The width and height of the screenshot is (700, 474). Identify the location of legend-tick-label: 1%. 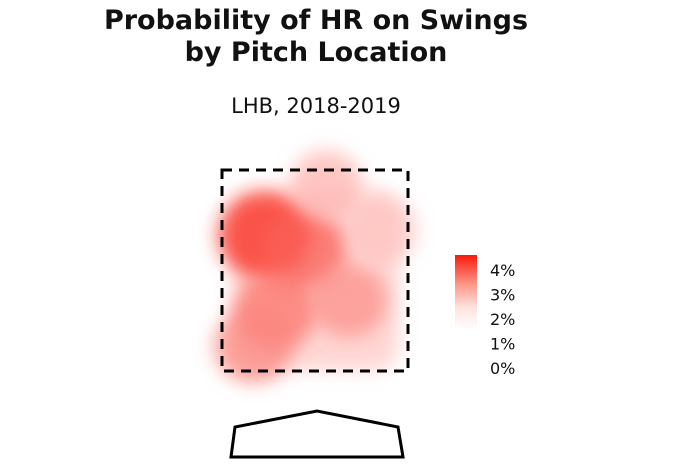
(502, 344).